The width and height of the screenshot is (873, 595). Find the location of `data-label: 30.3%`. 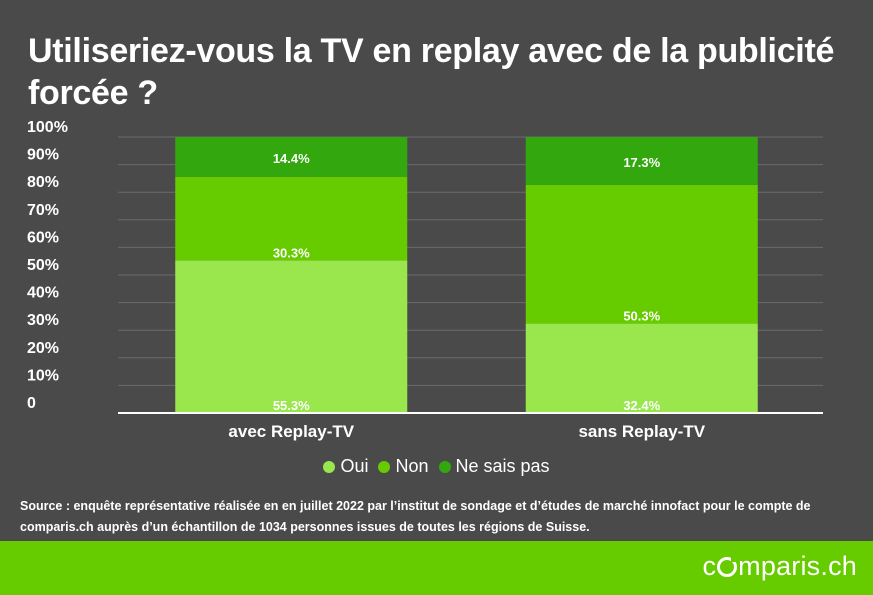

data-label: 30.3% is located at coordinates (291, 252).